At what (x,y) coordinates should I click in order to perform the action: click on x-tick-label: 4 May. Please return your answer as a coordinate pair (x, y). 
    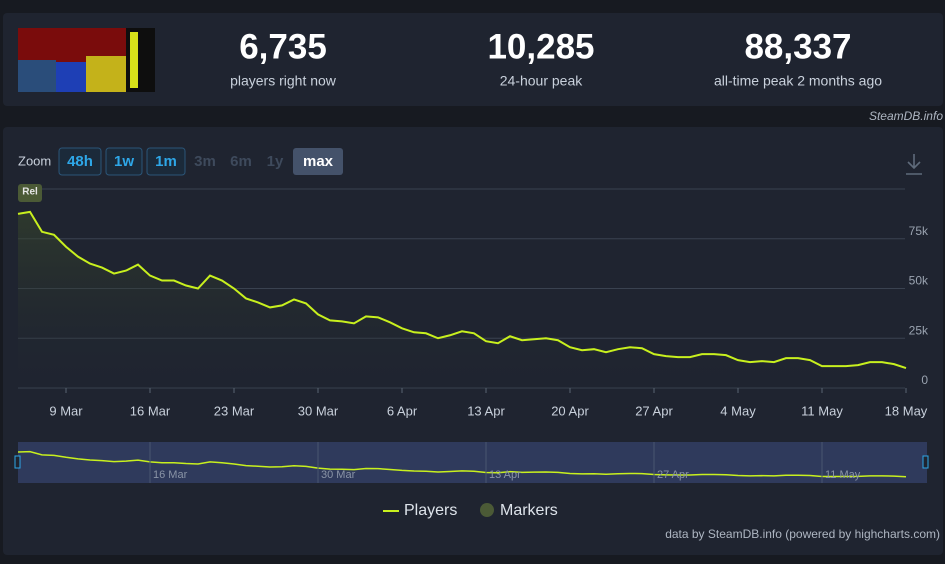
    Looking at the image, I should click on (738, 410).